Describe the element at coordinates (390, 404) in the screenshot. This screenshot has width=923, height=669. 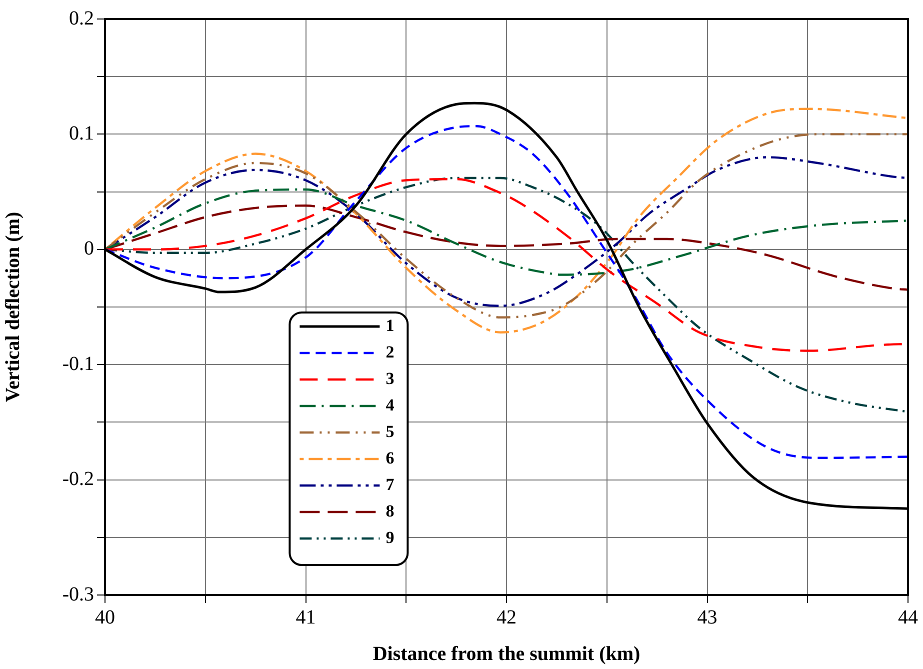
I see `legend-label: 4` at that location.